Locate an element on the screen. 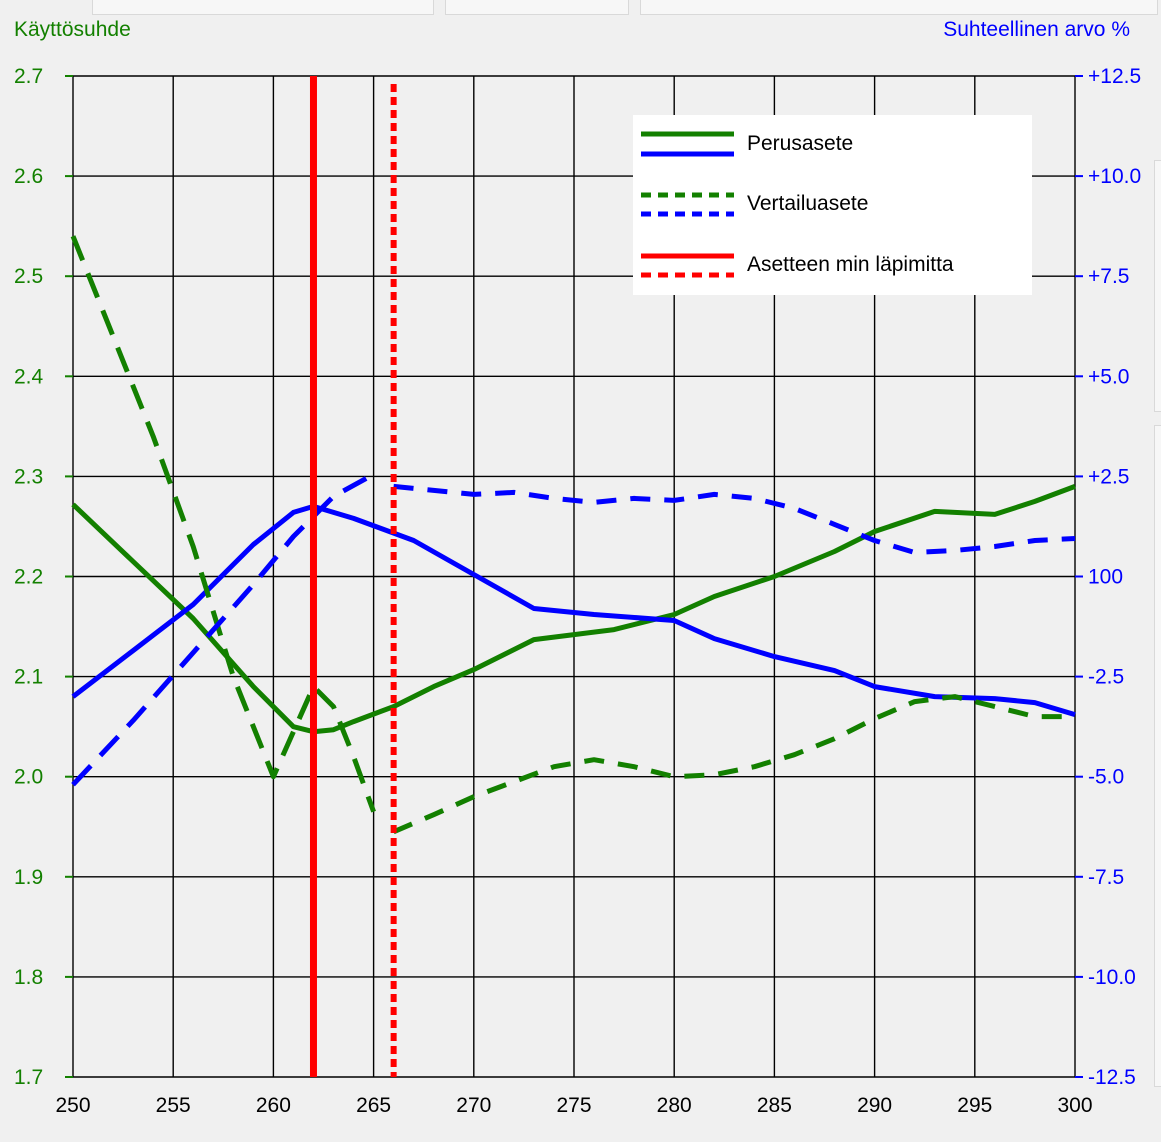 Image resolution: width=1161 pixels, height=1142 pixels. right-tick-label: +2.5 is located at coordinates (1108, 476).